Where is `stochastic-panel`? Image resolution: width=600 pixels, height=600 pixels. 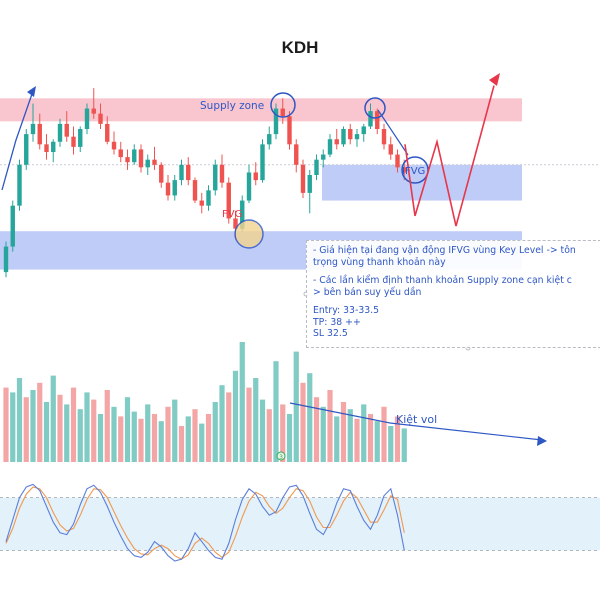 stochastic-panel is located at coordinates (300, 522).